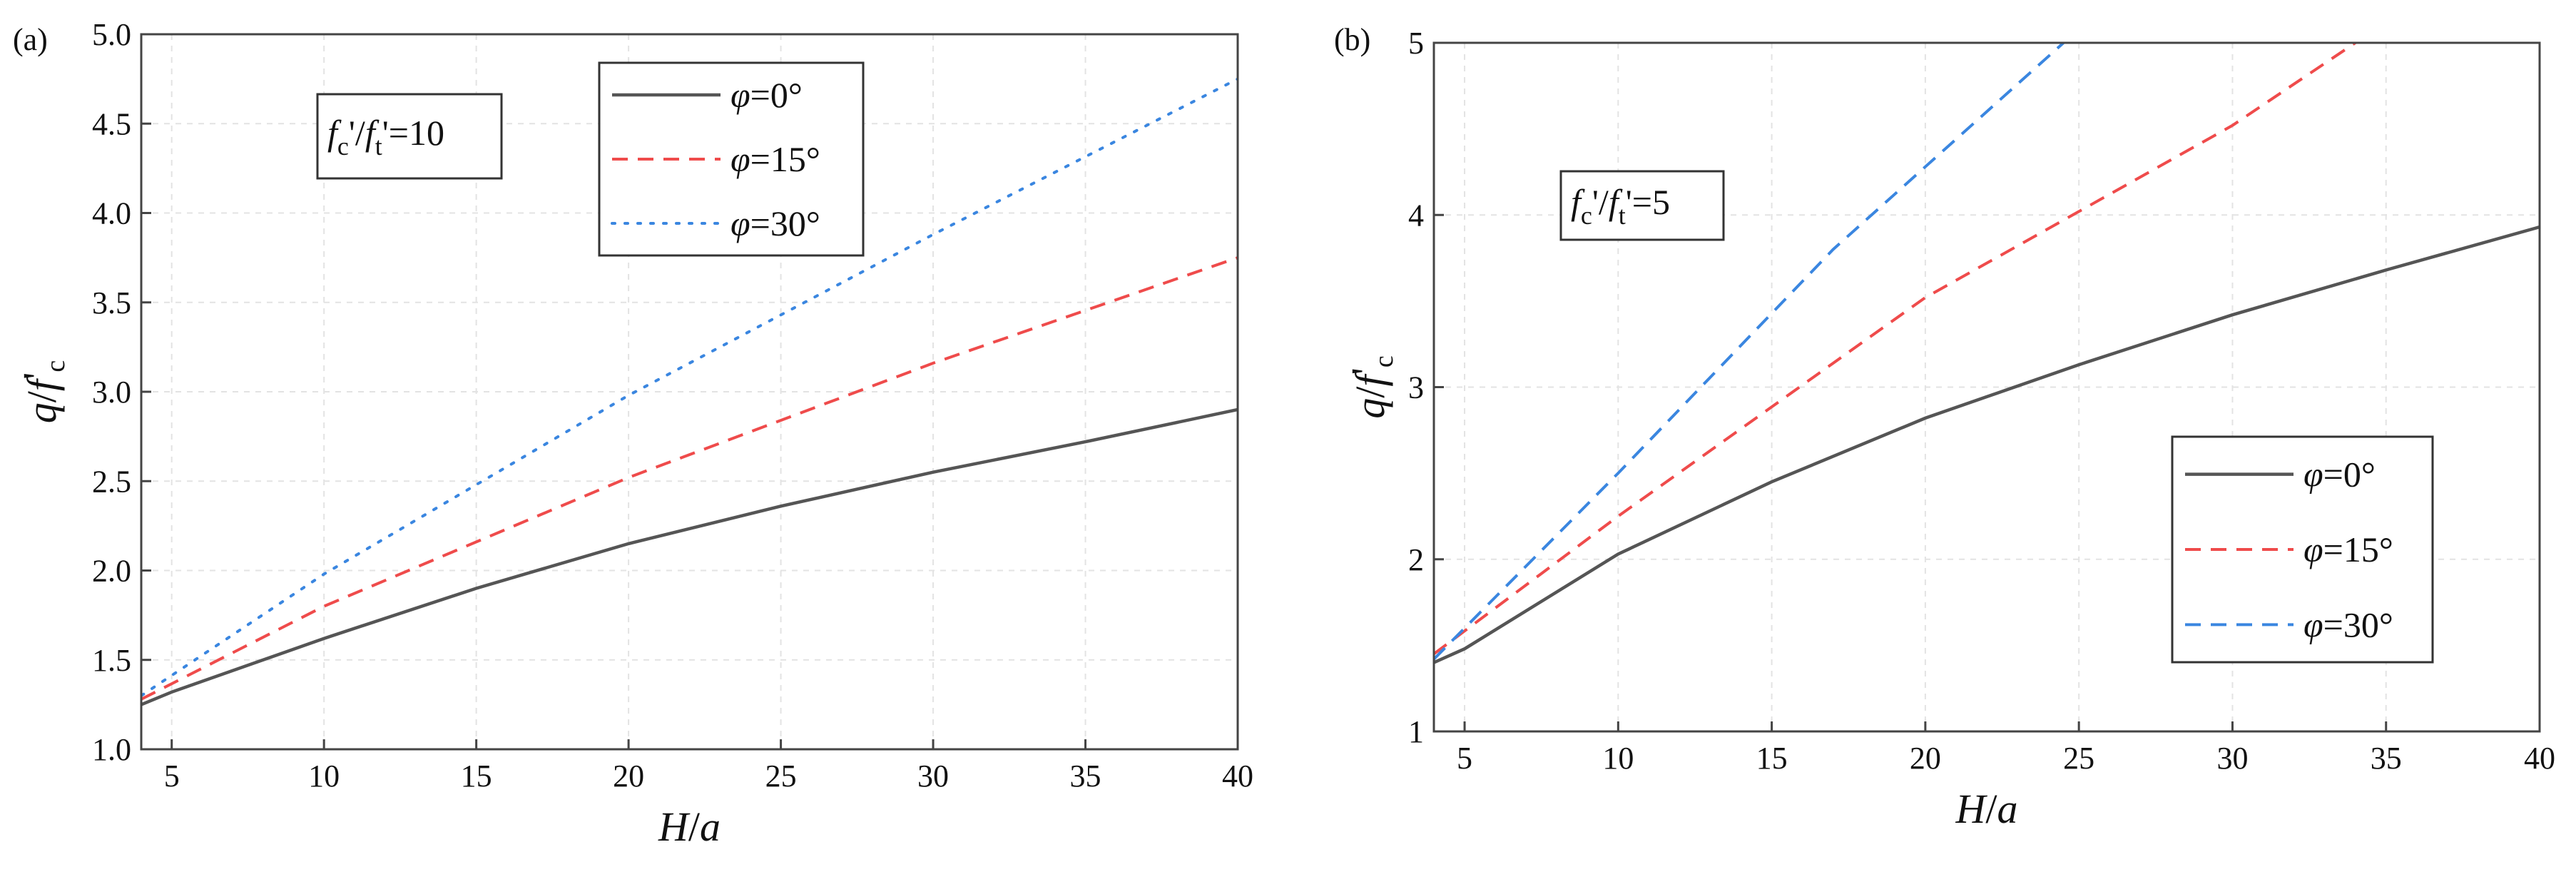 This screenshot has width=2576, height=872. I want to click on y-tick-label: 4.0, so click(111, 214).